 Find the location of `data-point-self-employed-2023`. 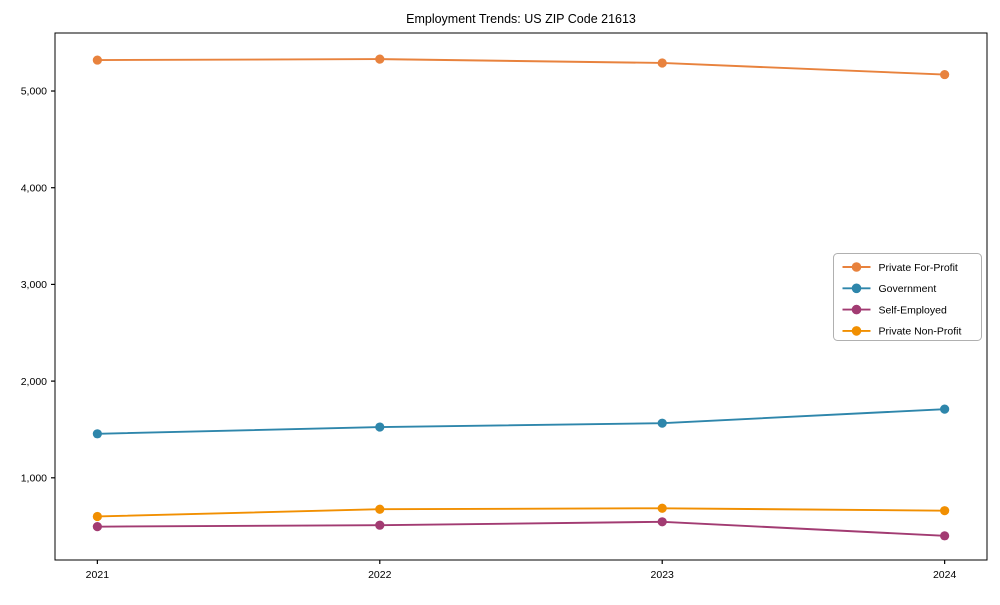

data-point-self-employed-2023 is located at coordinates (662, 522).